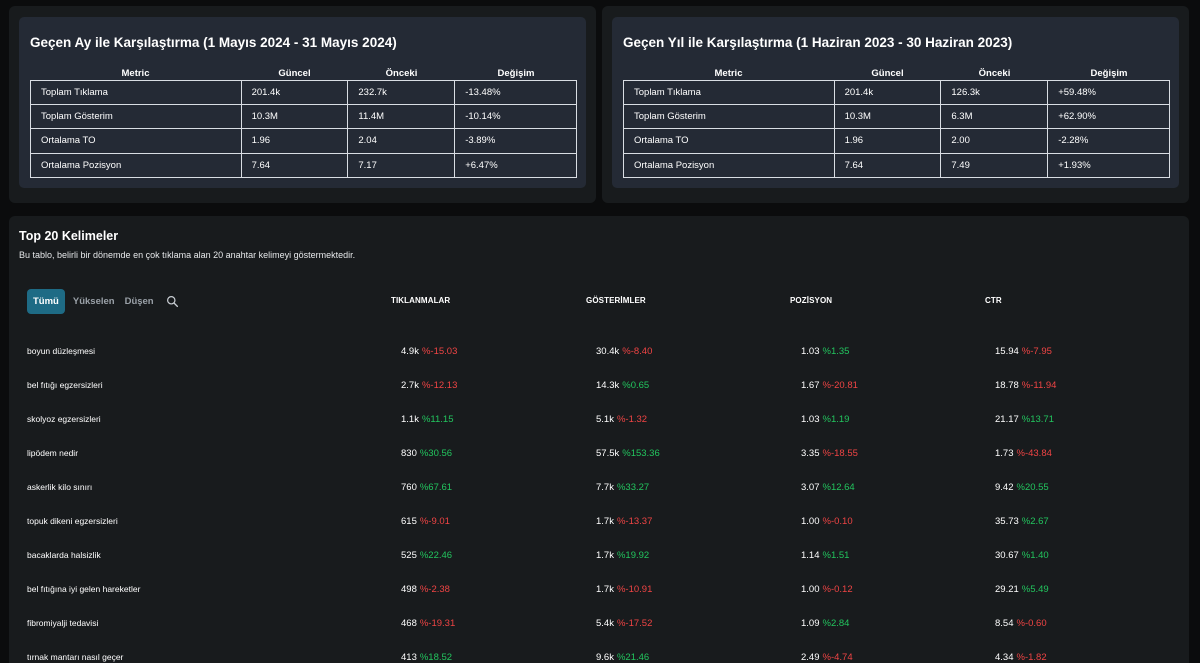 The width and height of the screenshot is (1200, 663). I want to click on yearly-table-header: Metric Güncel Önceki Değişim, so click(896, 78).